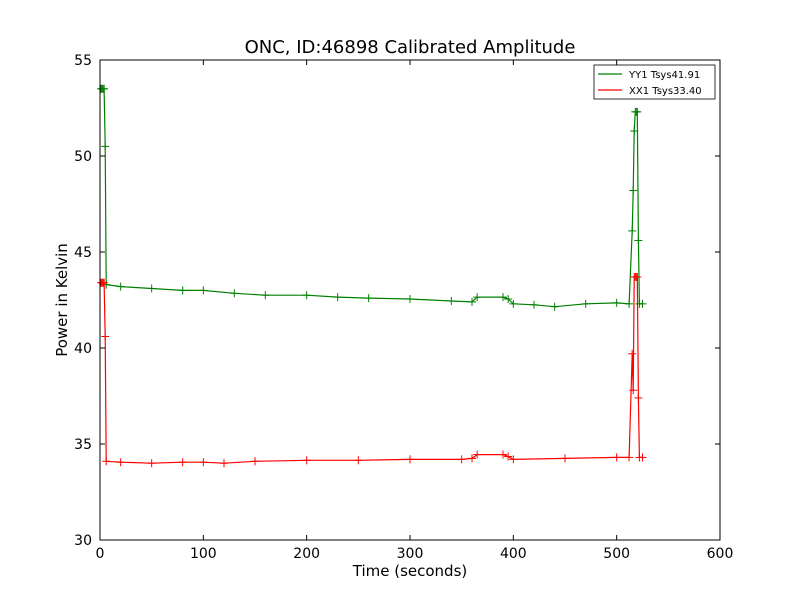  What do you see at coordinates (306, 554) in the screenshot?
I see `x-tick-label: 200` at bounding box center [306, 554].